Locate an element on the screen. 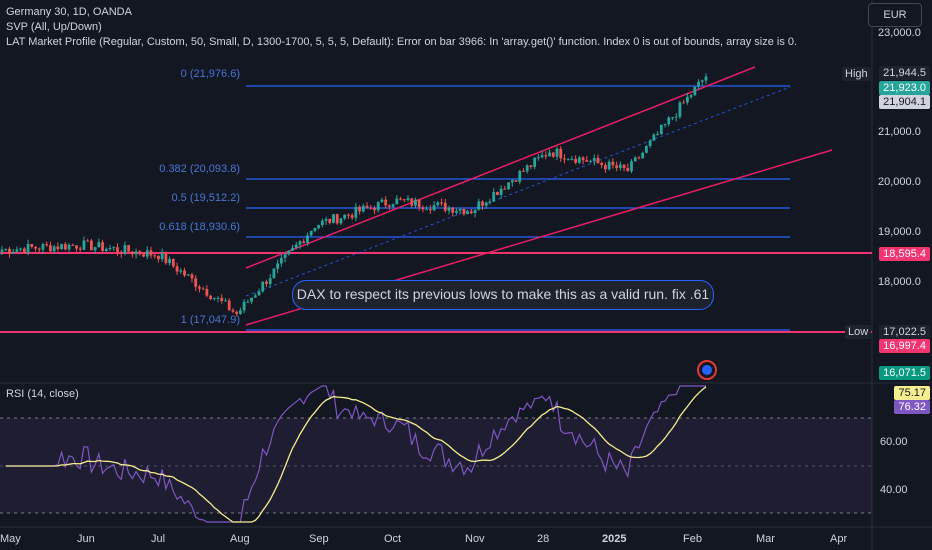 This screenshot has width=932, height=550. time-tick-nov: Nov is located at coordinates (475, 539).